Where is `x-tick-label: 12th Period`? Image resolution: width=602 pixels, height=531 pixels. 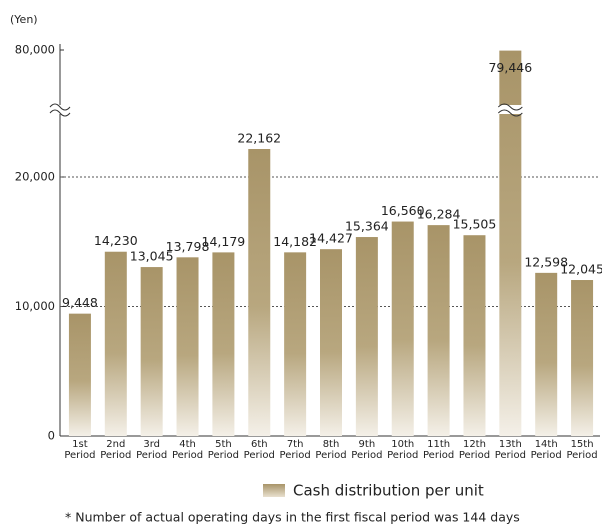 x-tick-label: 12th Period is located at coordinates (474, 450).